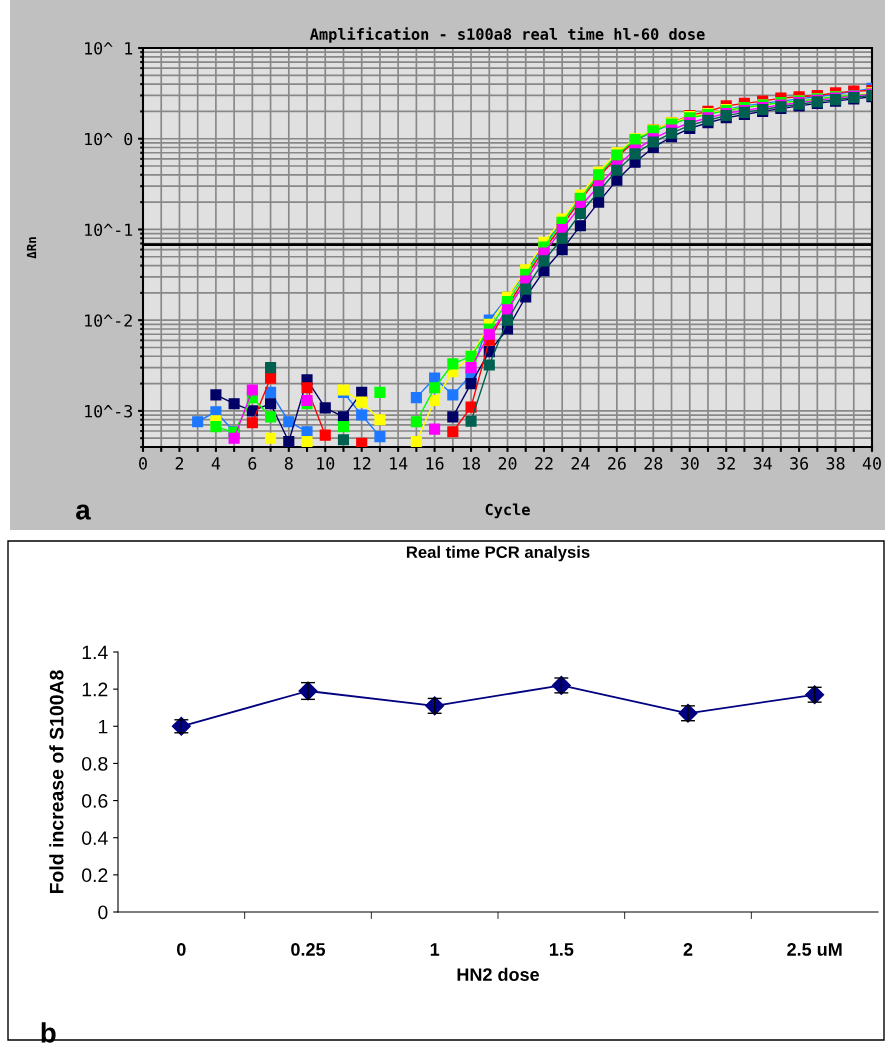  I want to click on text: b, so click(48, 1032).